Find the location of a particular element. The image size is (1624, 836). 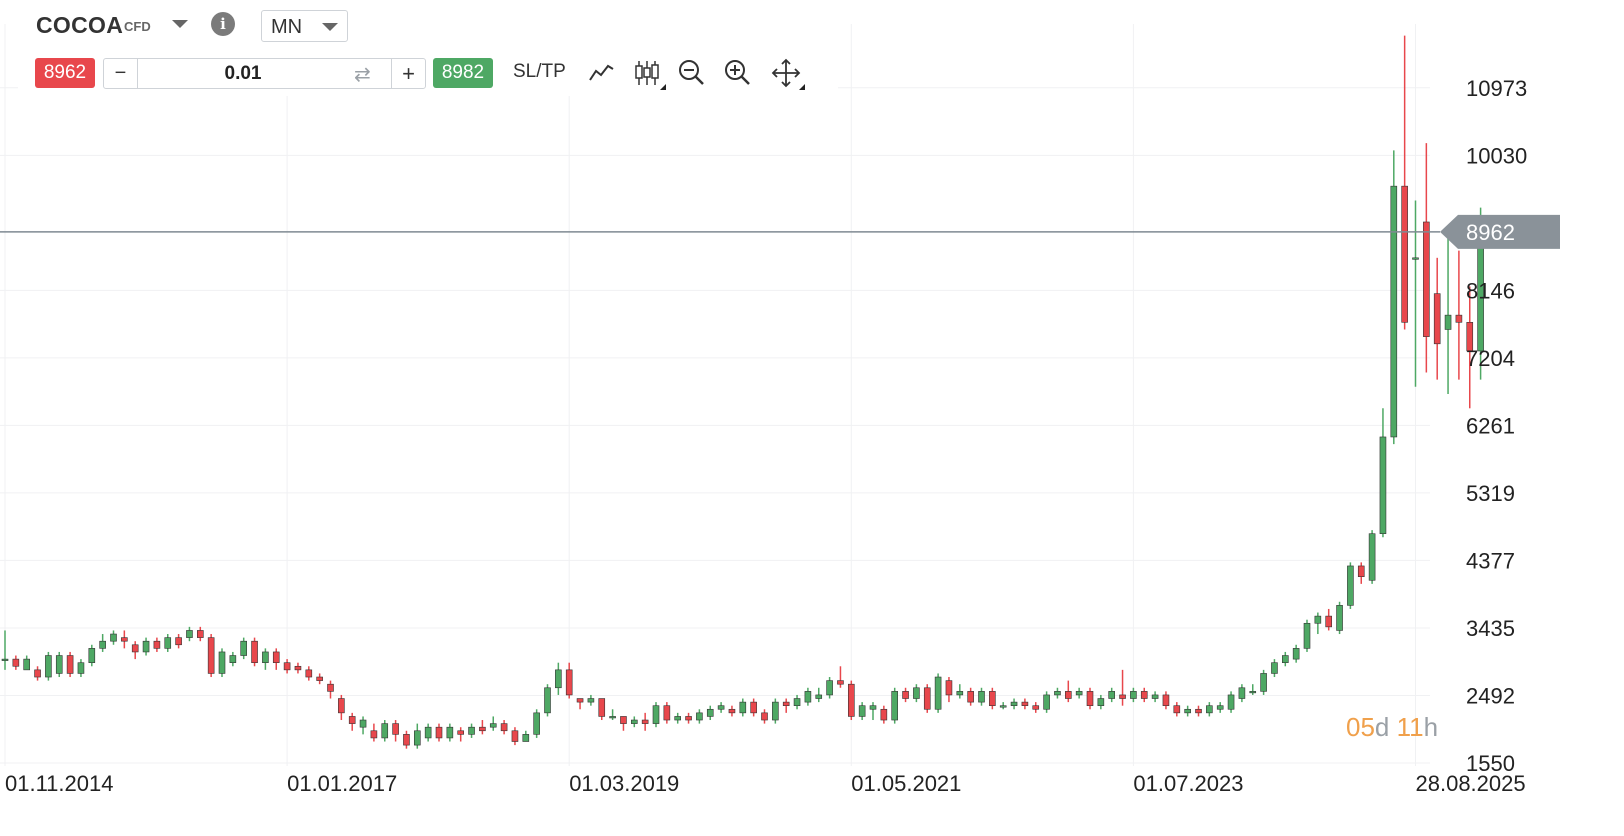

buy-button: 8982 is located at coordinates (463, 73).